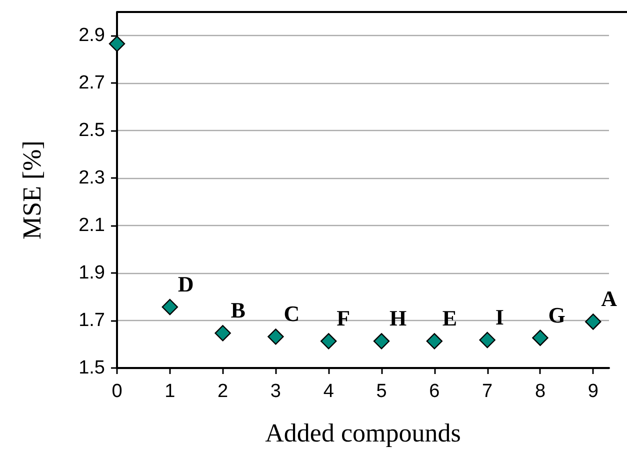 The image size is (627, 453). Describe the element at coordinates (91, 131) in the screenshot. I see `y-tick-label: 2.5` at that location.